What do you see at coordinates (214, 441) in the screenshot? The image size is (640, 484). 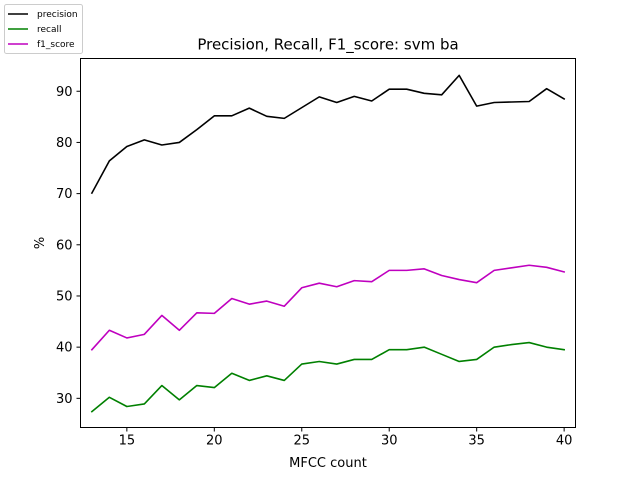 I see `x-tick-label: 20` at bounding box center [214, 441].